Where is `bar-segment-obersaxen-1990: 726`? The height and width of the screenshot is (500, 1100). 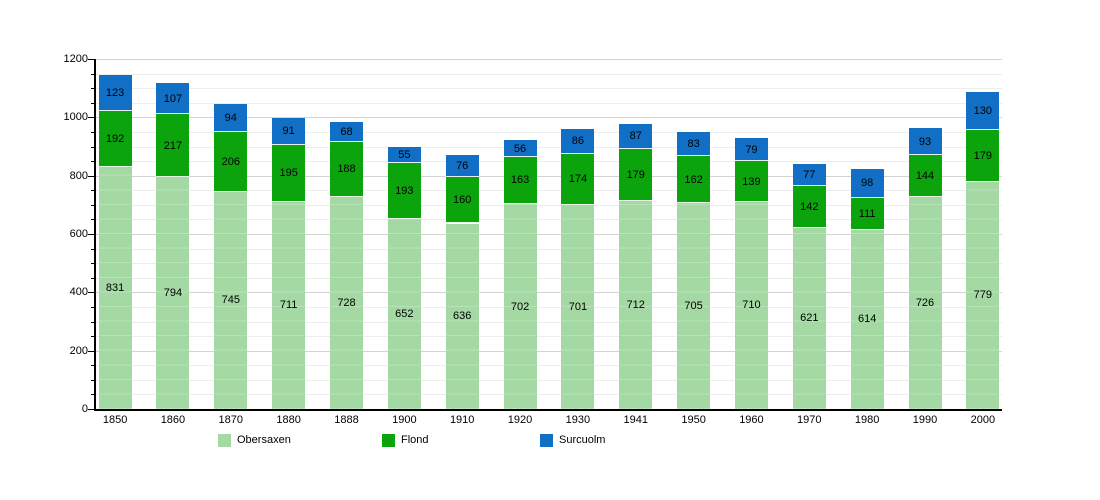
bar-segment-obersaxen-1990: 726 is located at coordinates (925, 303).